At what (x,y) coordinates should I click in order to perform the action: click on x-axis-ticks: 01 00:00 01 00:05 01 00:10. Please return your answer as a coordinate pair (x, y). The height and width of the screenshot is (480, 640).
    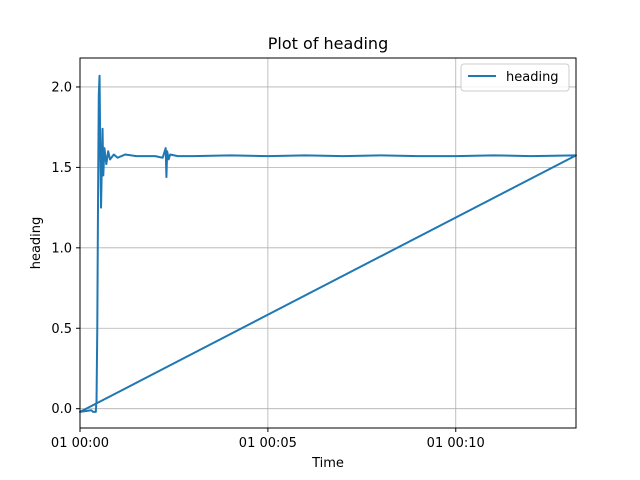
    Looking at the image, I should click on (268, 439).